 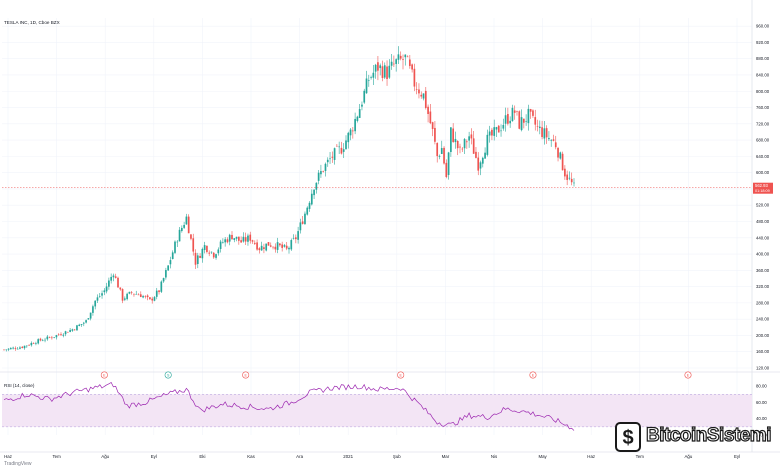 I want to click on price-tick-label: 600.00, so click(x=763, y=172).